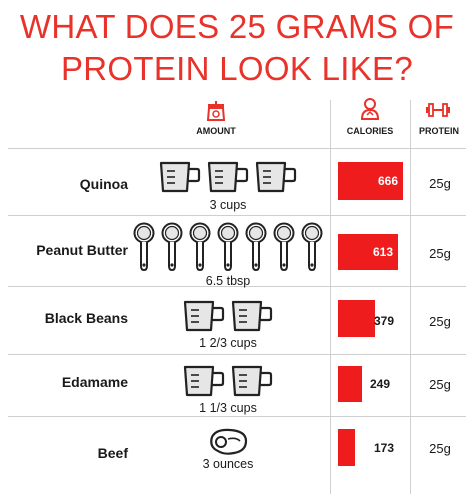  What do you see at coordinates (216, 111) in the screenshot?
I see `scale-icon` at bounding box center [216, 111].